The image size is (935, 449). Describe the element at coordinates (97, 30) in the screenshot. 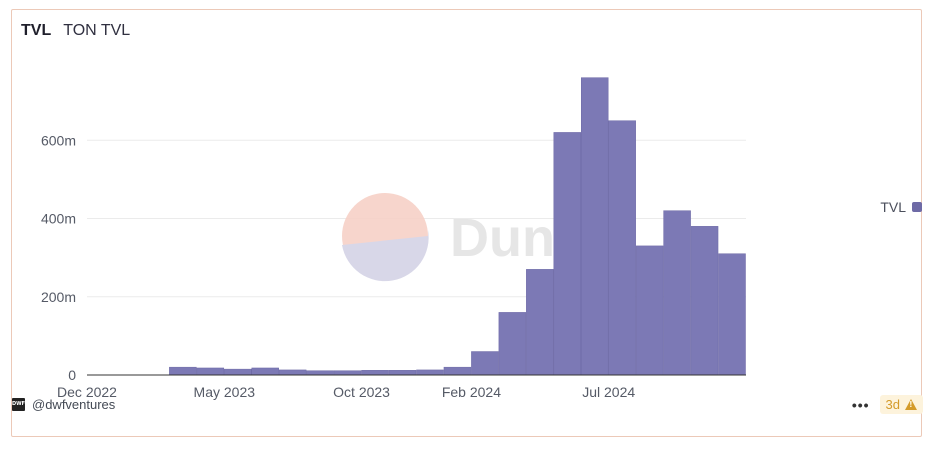

I see `chart-subtitle: TON TVL` at that location.